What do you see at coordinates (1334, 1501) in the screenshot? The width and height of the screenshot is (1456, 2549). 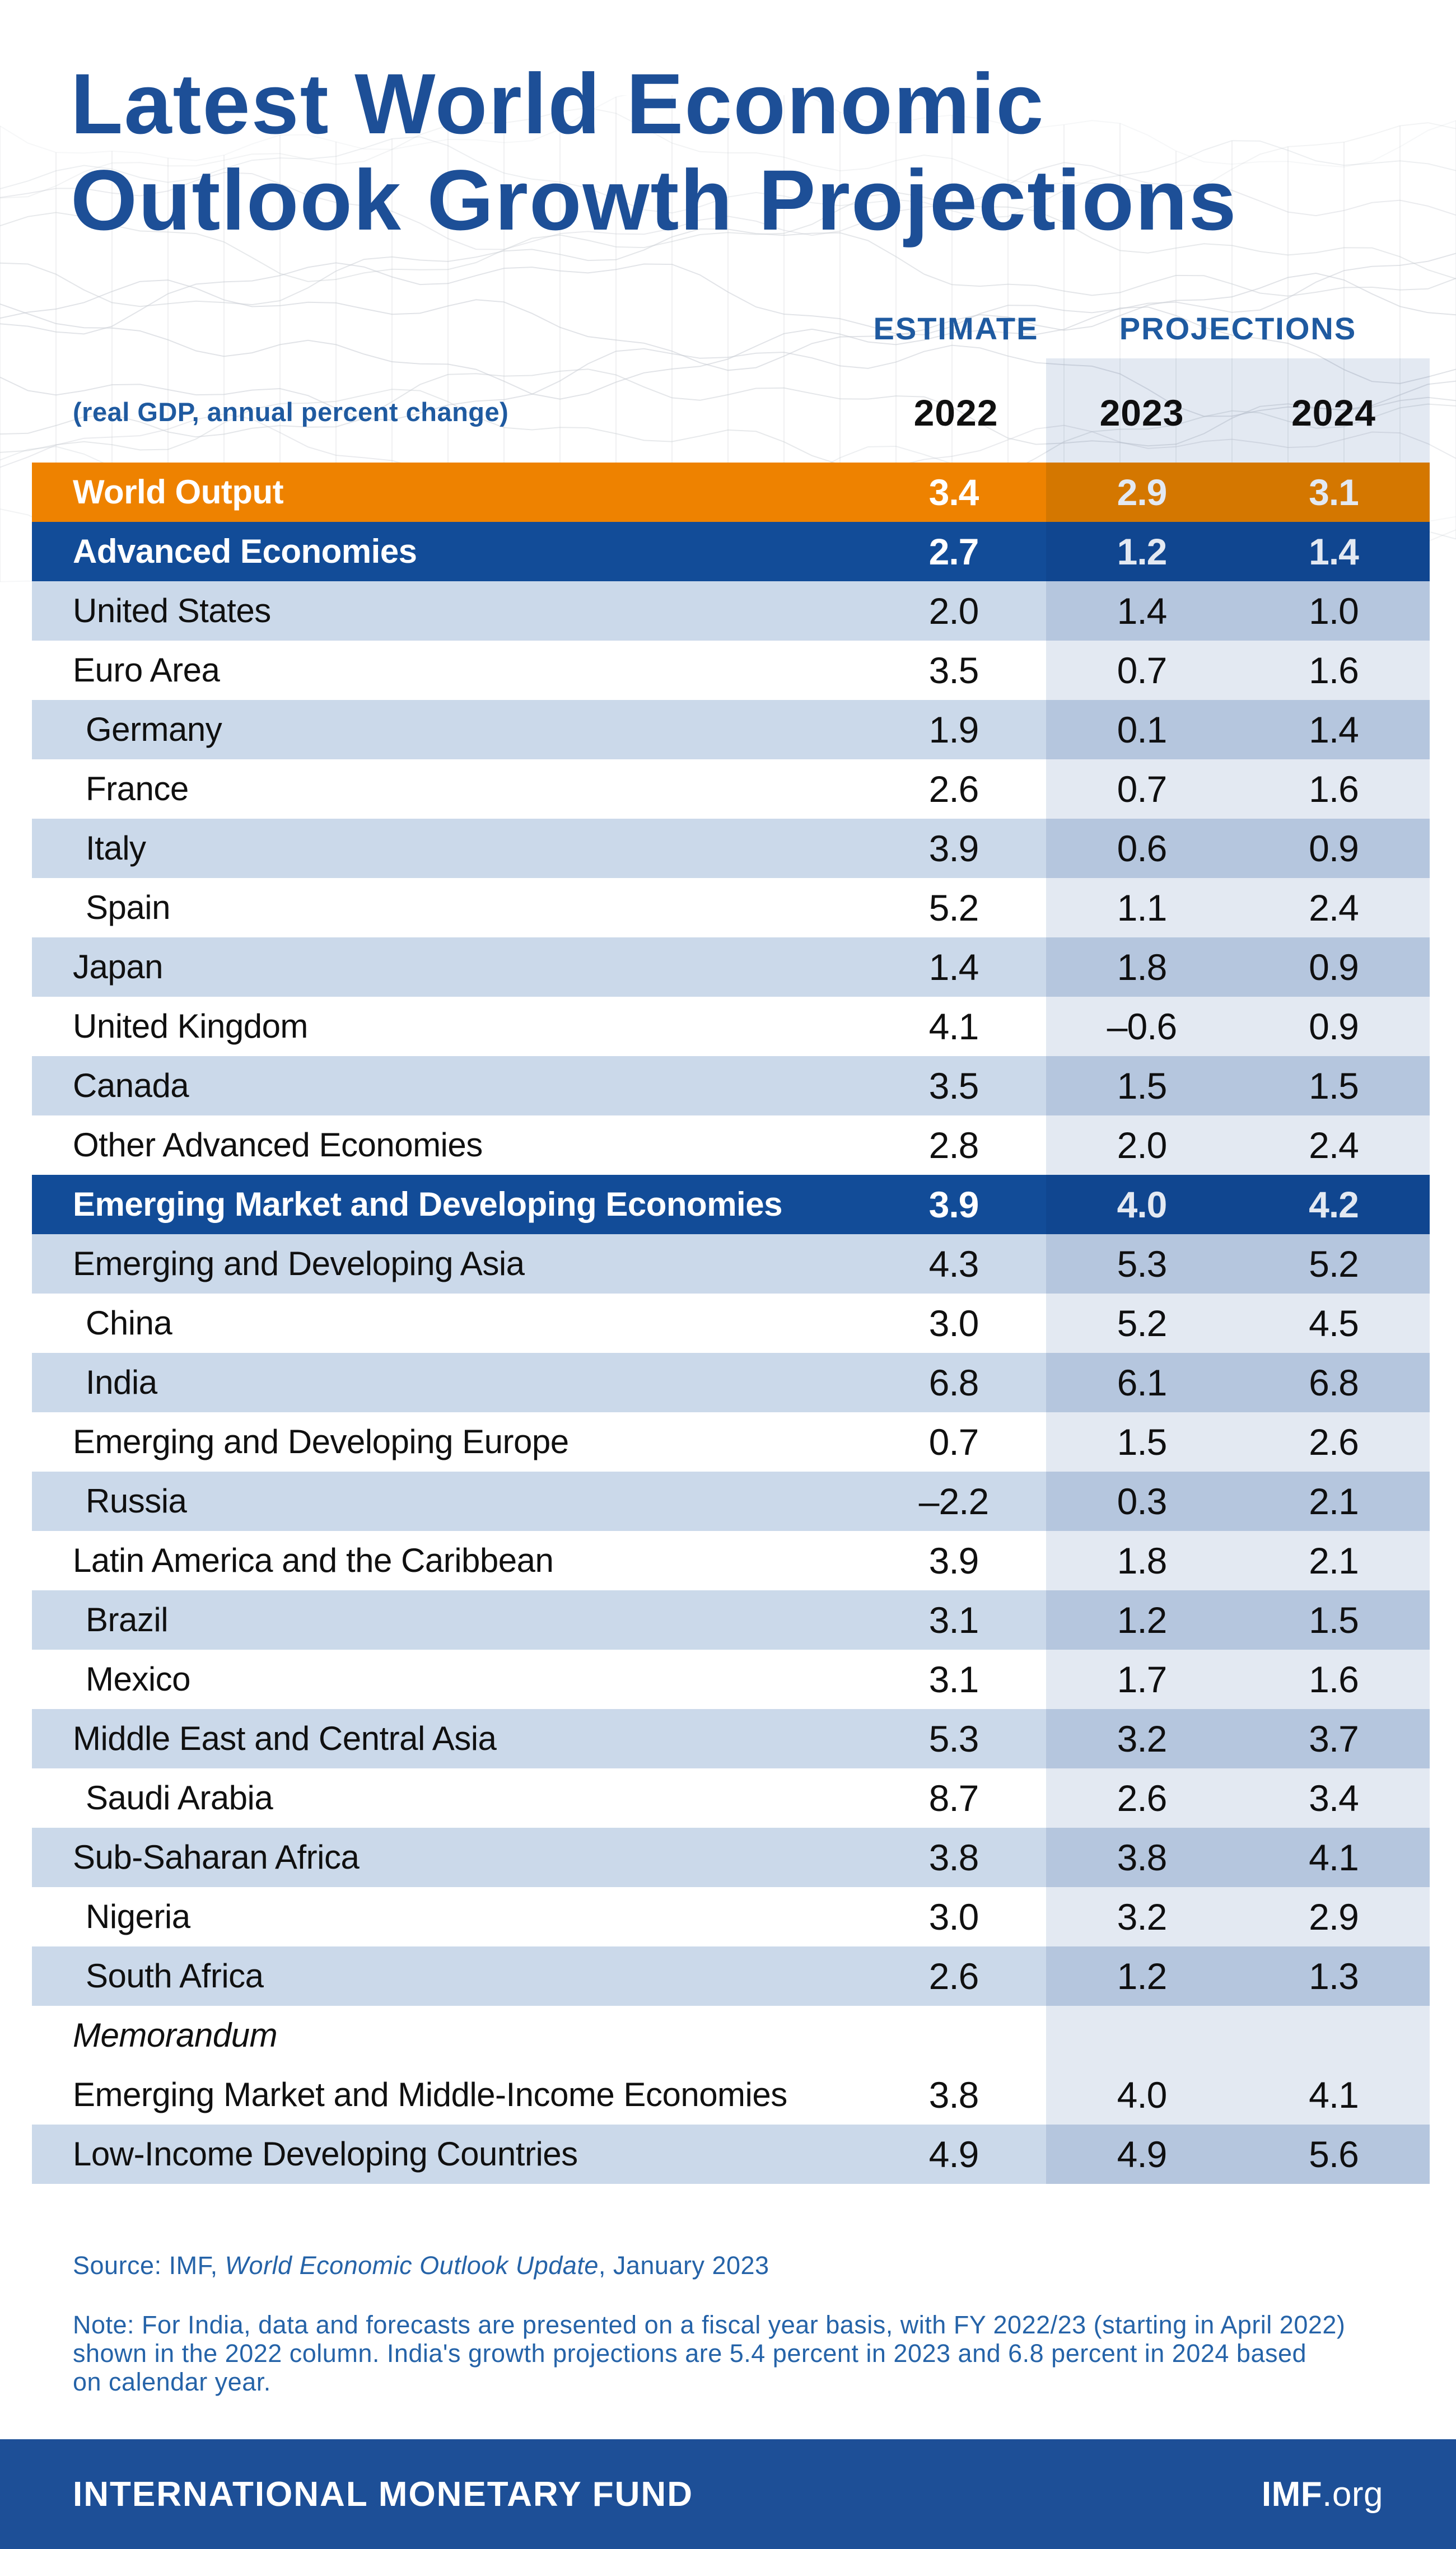 I see `value-2024: 2.1` at bounding box center [1334, 1501].